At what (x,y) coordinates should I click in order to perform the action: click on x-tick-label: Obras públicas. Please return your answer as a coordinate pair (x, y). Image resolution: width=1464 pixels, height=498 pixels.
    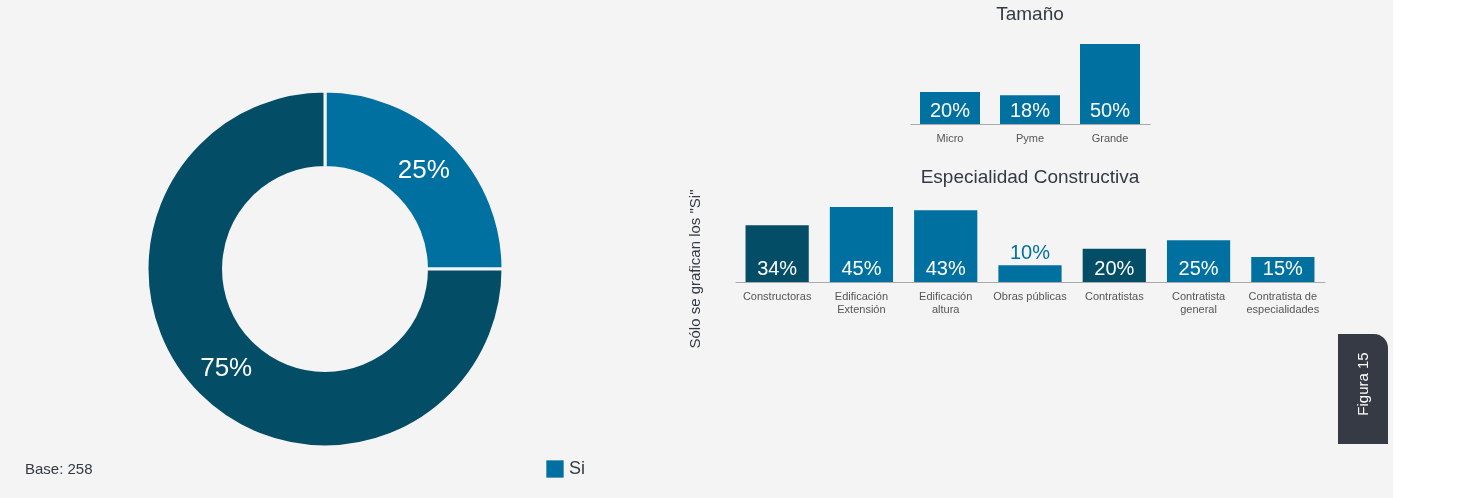
    Looking at the image, I should click on (1030, 295).